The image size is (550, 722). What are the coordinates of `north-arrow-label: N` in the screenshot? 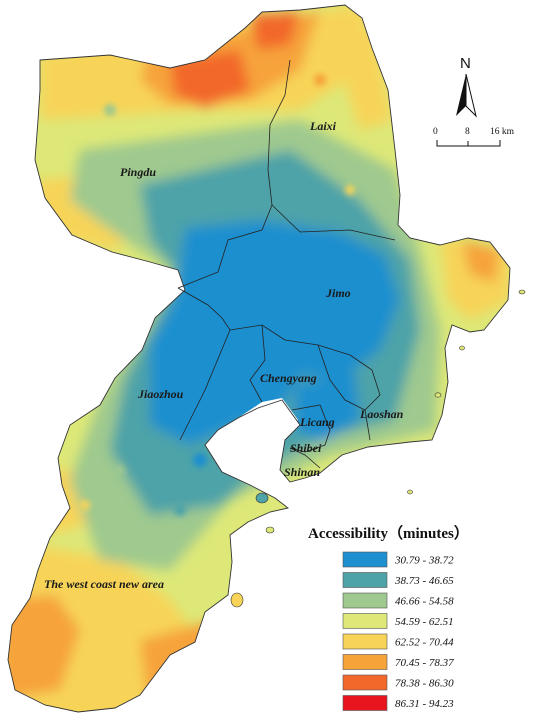 It's located at (465, 63).